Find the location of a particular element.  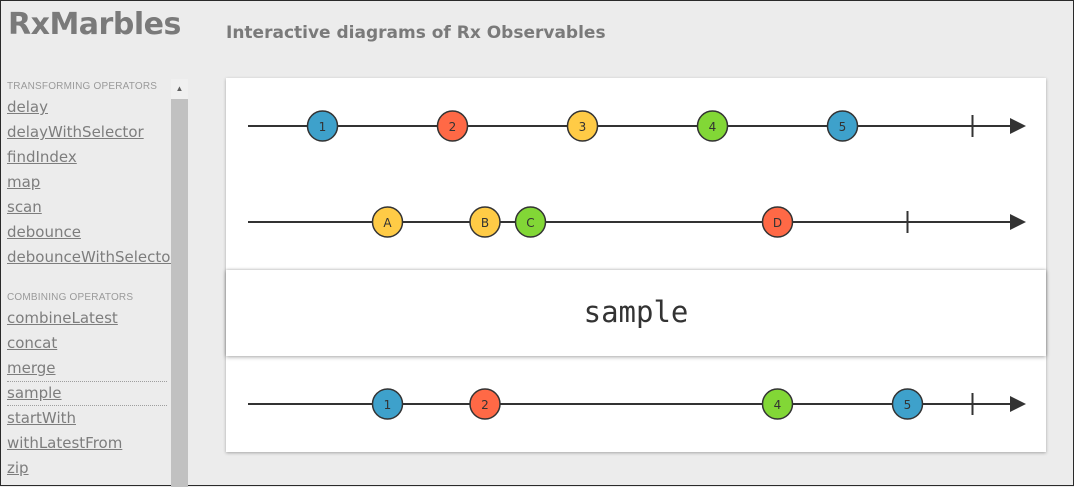

nav-link-withlatestfrom: withLatestFrom is located at coordinates (65, 443).